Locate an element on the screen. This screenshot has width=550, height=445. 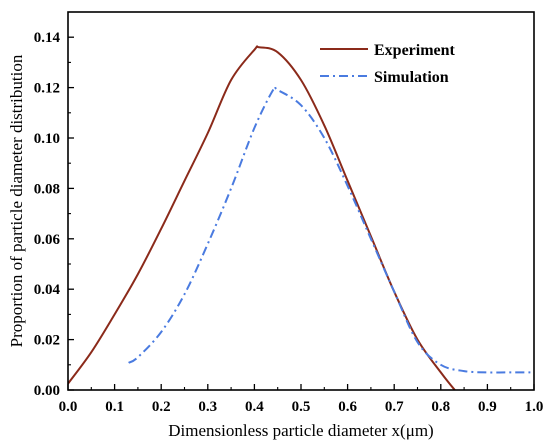
x-tick-label: 0.8 is located at coordinates (440, 407).